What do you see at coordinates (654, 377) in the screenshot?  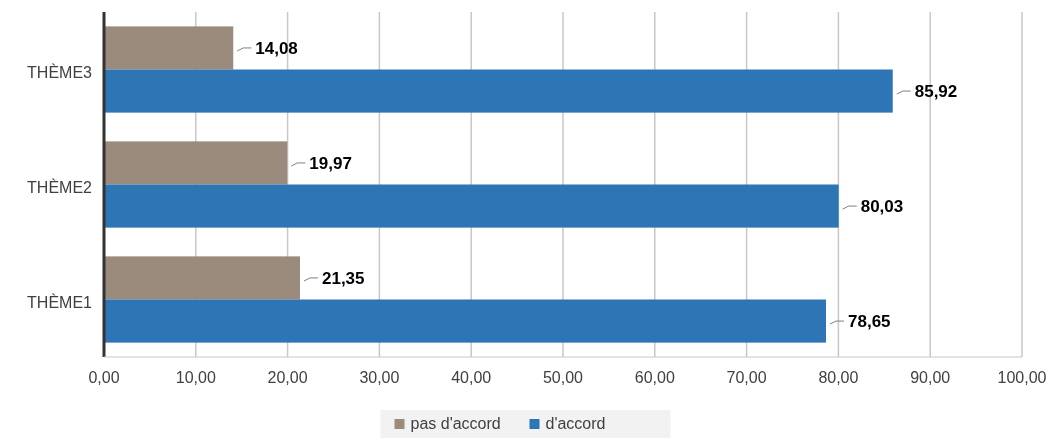 I see `x-tick-label: 60,00` at bounding box center [654, 377].